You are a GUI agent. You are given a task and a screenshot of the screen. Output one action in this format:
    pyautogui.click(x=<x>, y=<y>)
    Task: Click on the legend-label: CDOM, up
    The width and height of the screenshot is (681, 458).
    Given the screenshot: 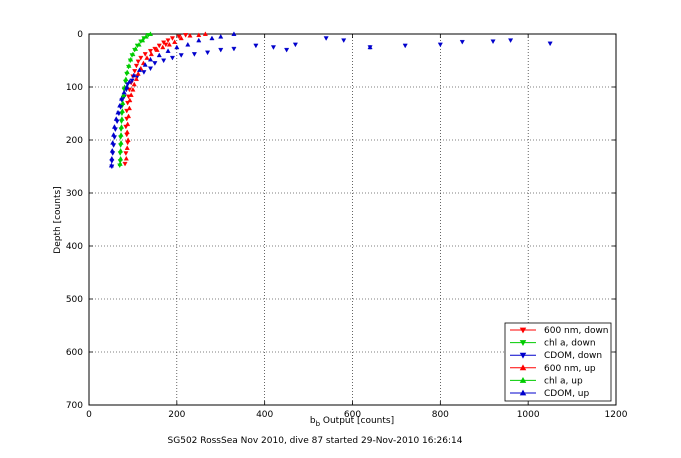 What is the action you would take?
    pyautogui.click(x=566, y=394)
    